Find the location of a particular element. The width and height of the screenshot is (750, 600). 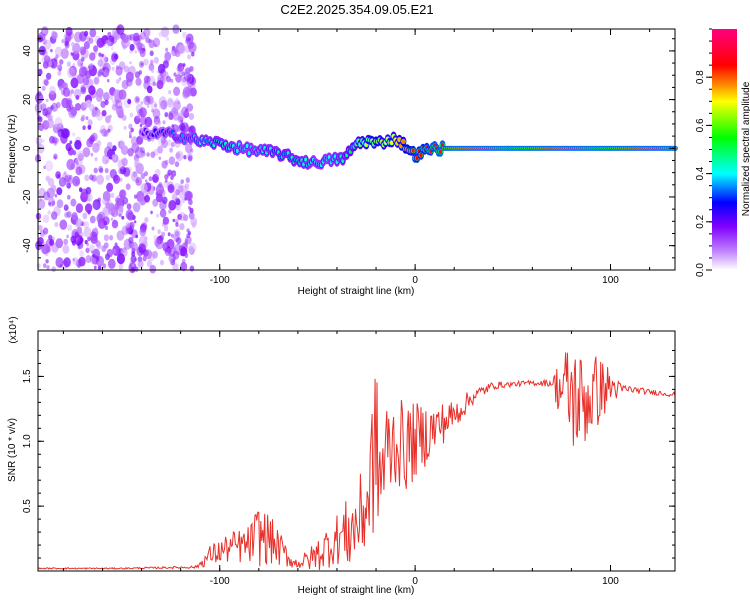

y-tick-label: -40 is located at coordinates (27, 245).